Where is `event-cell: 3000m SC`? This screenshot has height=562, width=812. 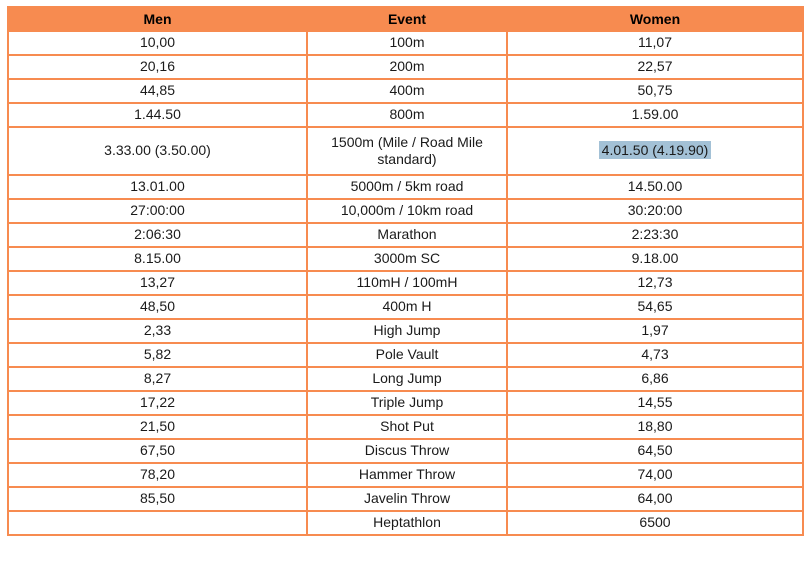 event-cell: 3000m SC is located at coordinates (407, 259).